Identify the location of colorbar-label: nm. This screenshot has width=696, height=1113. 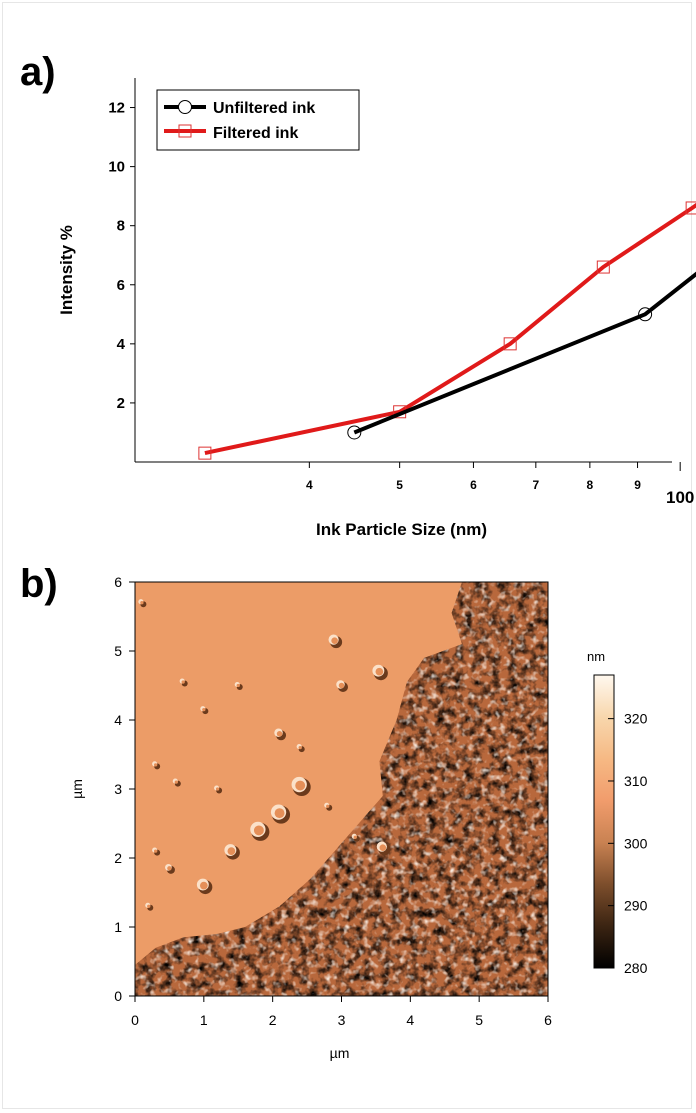
(596, 656).